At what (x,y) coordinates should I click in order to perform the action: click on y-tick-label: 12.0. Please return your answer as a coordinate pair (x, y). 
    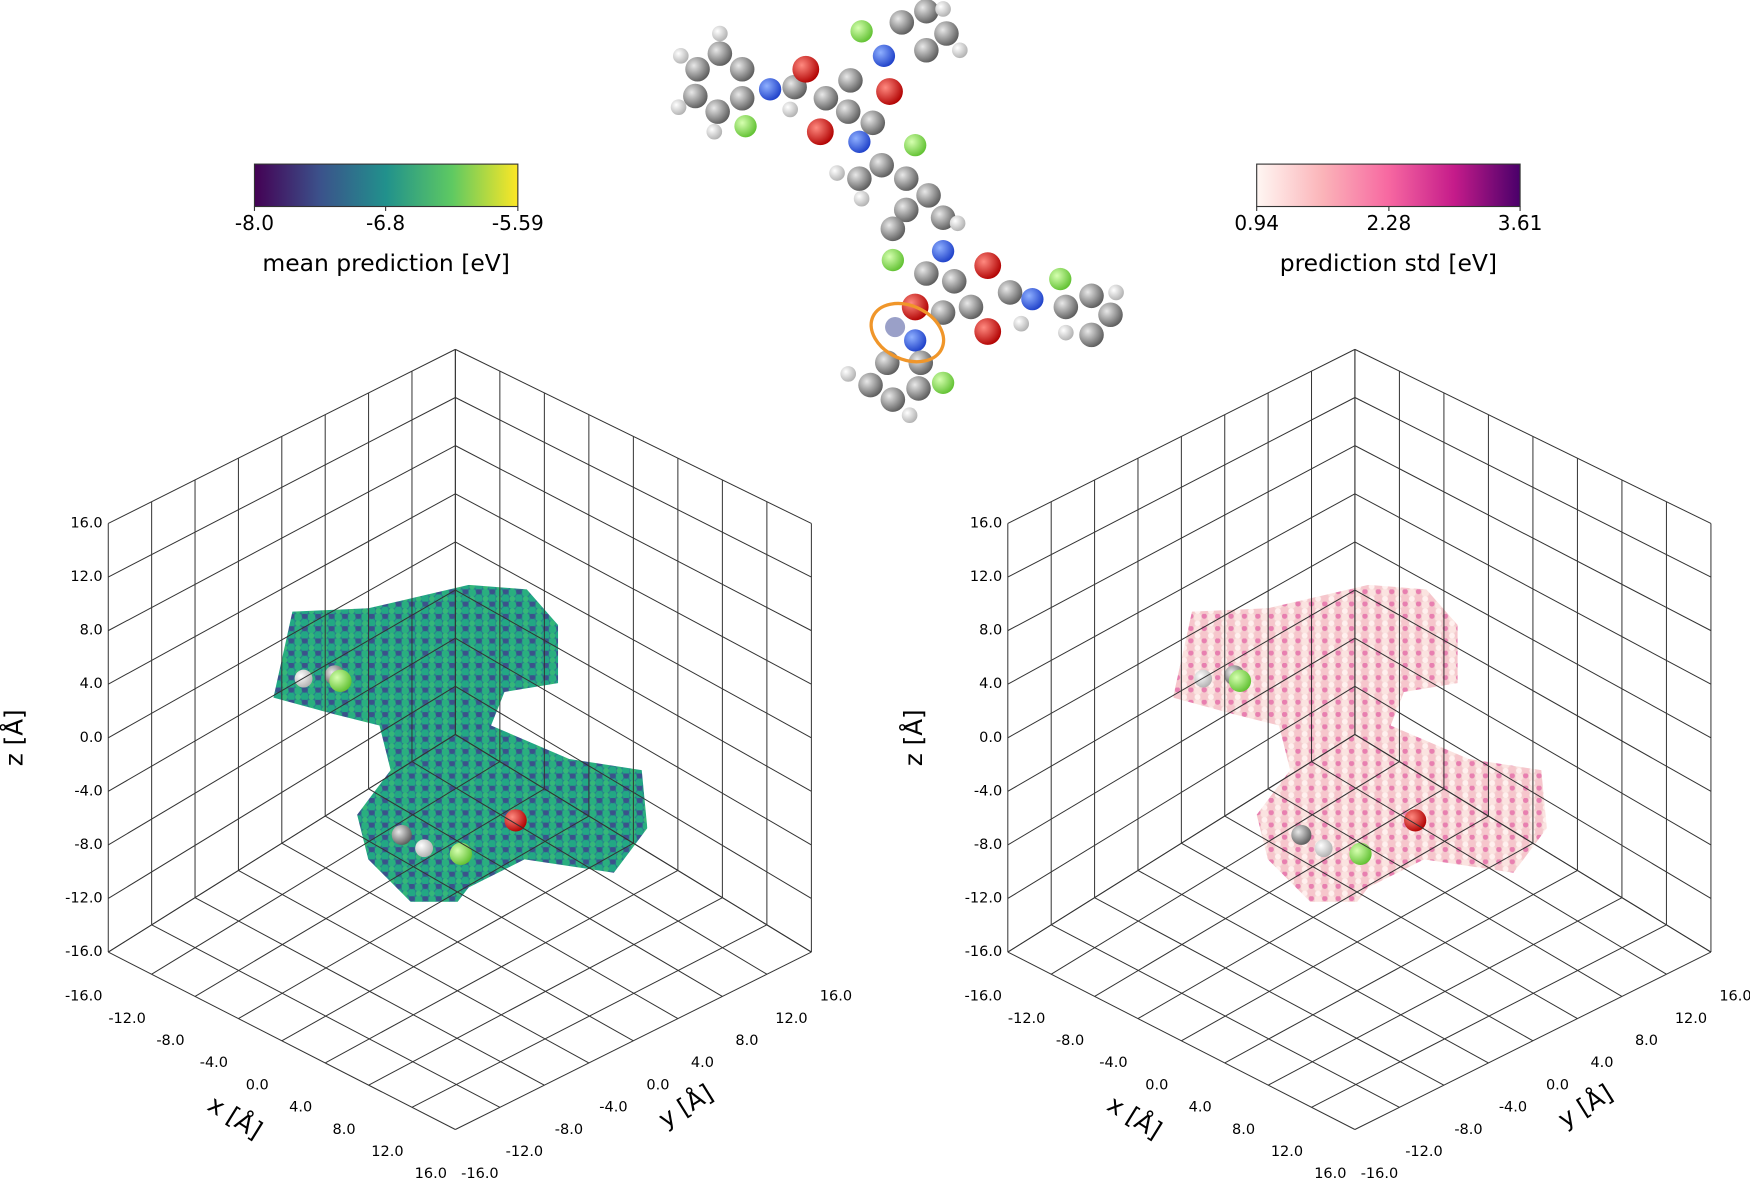
    Looking at the image, I should click on (1691, 1019).